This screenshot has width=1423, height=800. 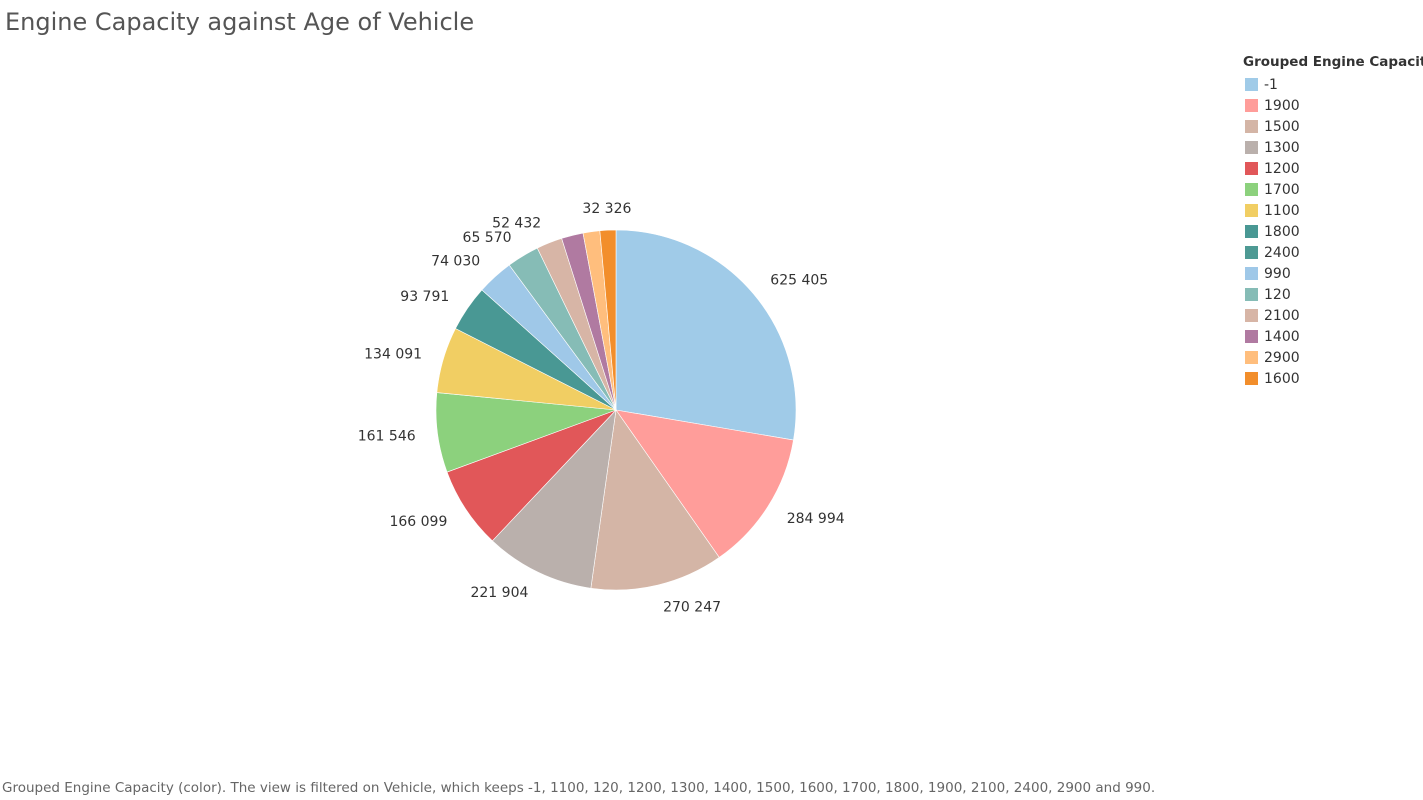 I want to click on slice-label: 625 405, so click(x=799, y=281).